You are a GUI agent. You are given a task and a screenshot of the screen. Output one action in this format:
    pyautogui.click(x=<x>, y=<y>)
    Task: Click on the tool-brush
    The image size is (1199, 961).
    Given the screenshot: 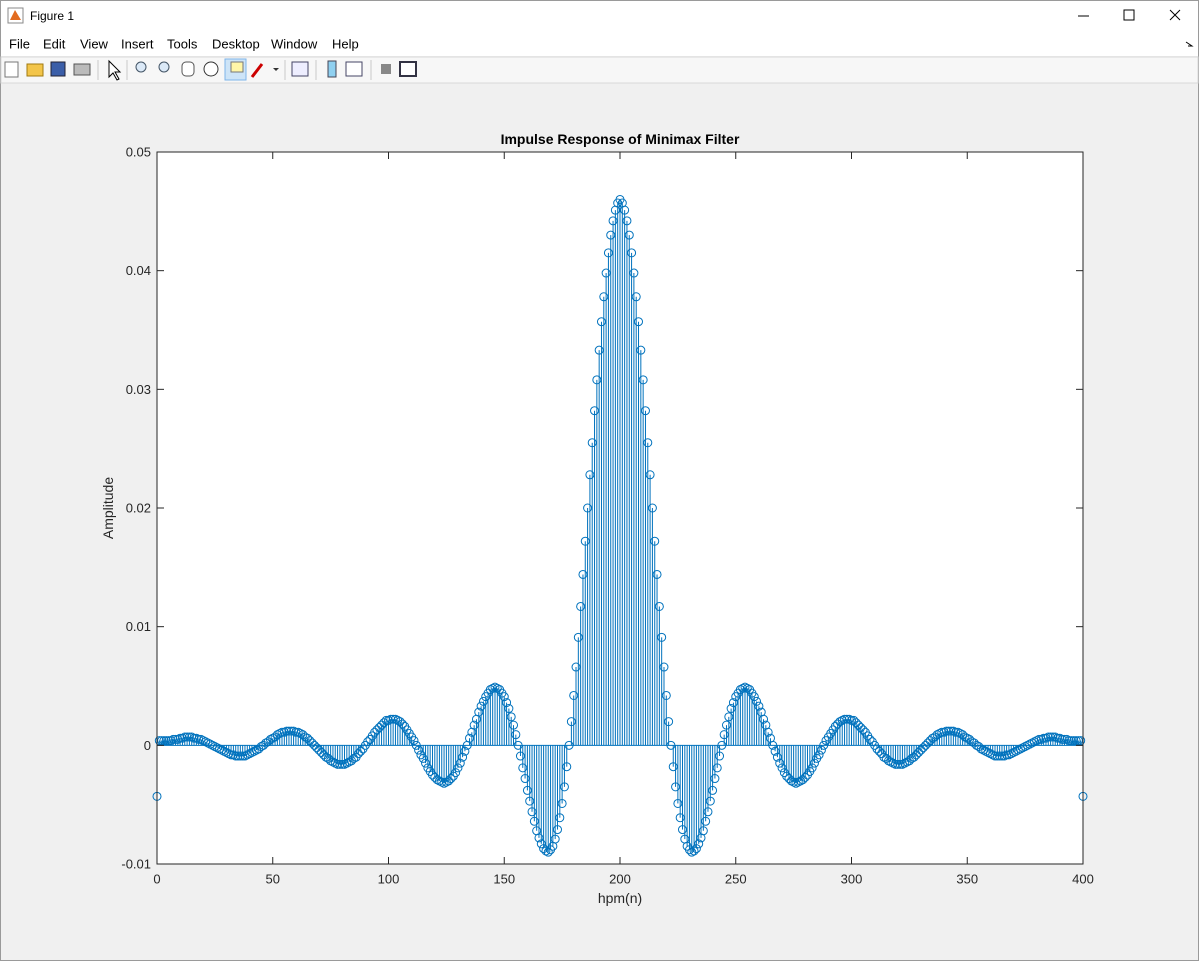 What is the action you would take?
    pyautogui.click(x=257, y=70)
    